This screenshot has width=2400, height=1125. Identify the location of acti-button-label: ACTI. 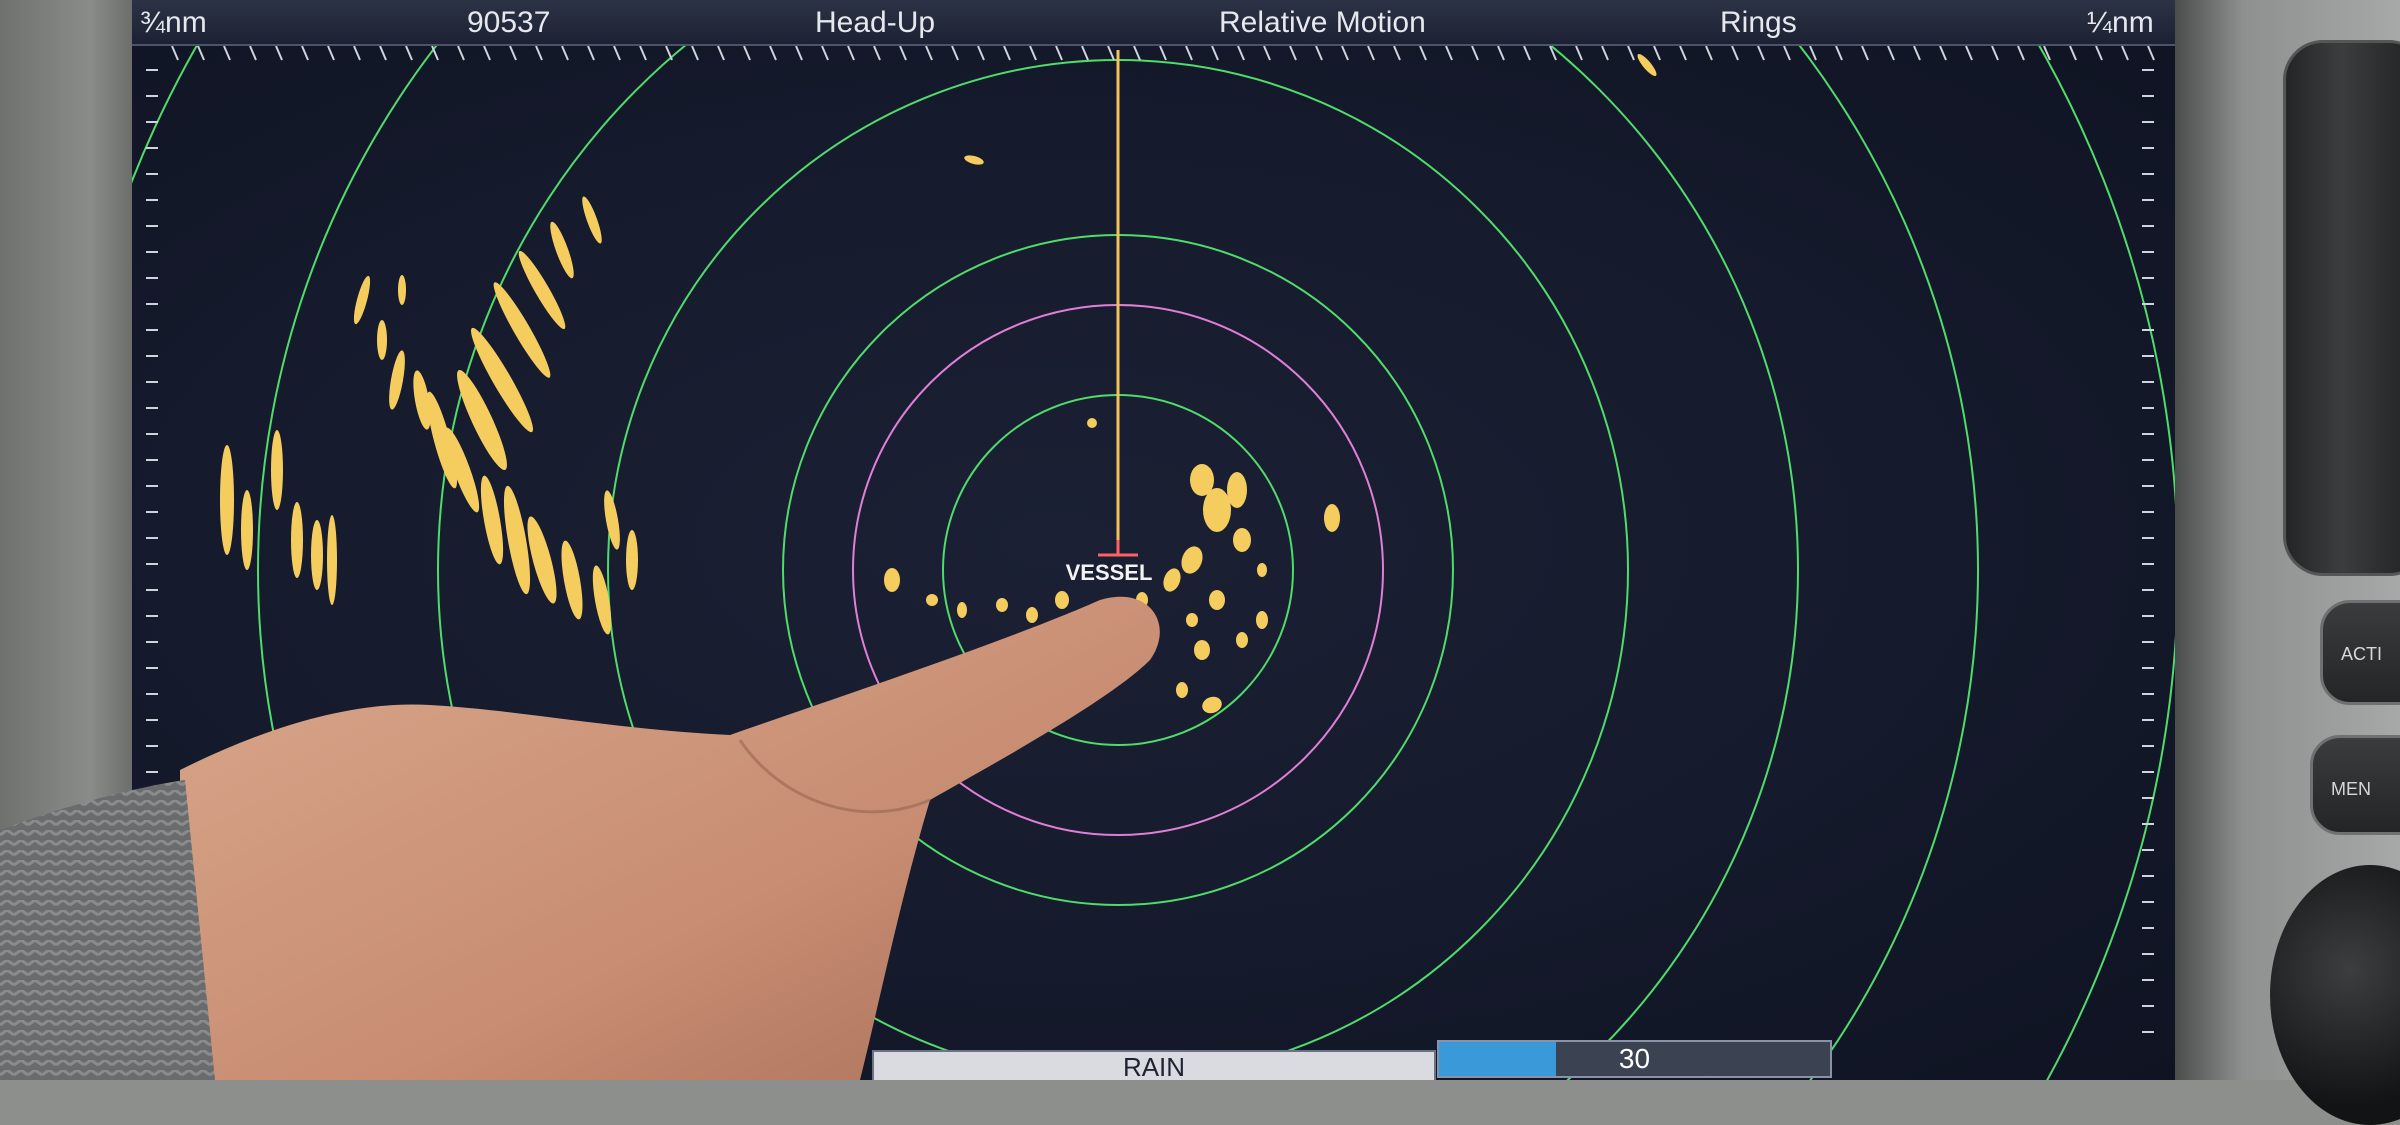
(2362, 654).